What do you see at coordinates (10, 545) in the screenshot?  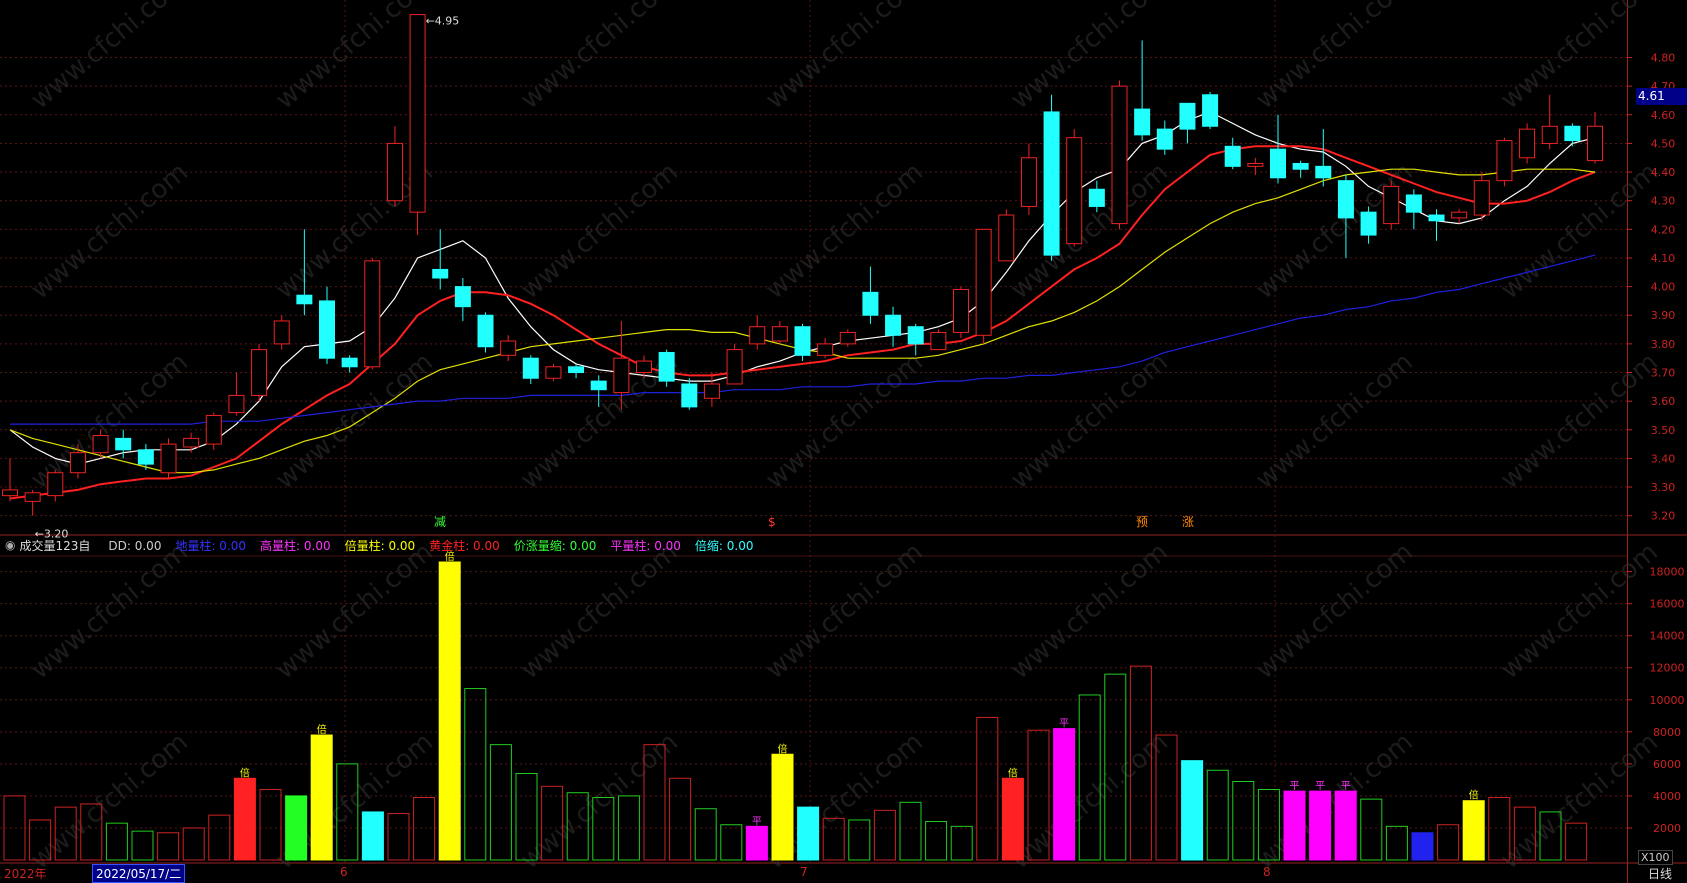 I see `collapse-icon: ◉` at bounding box center [10, 545].